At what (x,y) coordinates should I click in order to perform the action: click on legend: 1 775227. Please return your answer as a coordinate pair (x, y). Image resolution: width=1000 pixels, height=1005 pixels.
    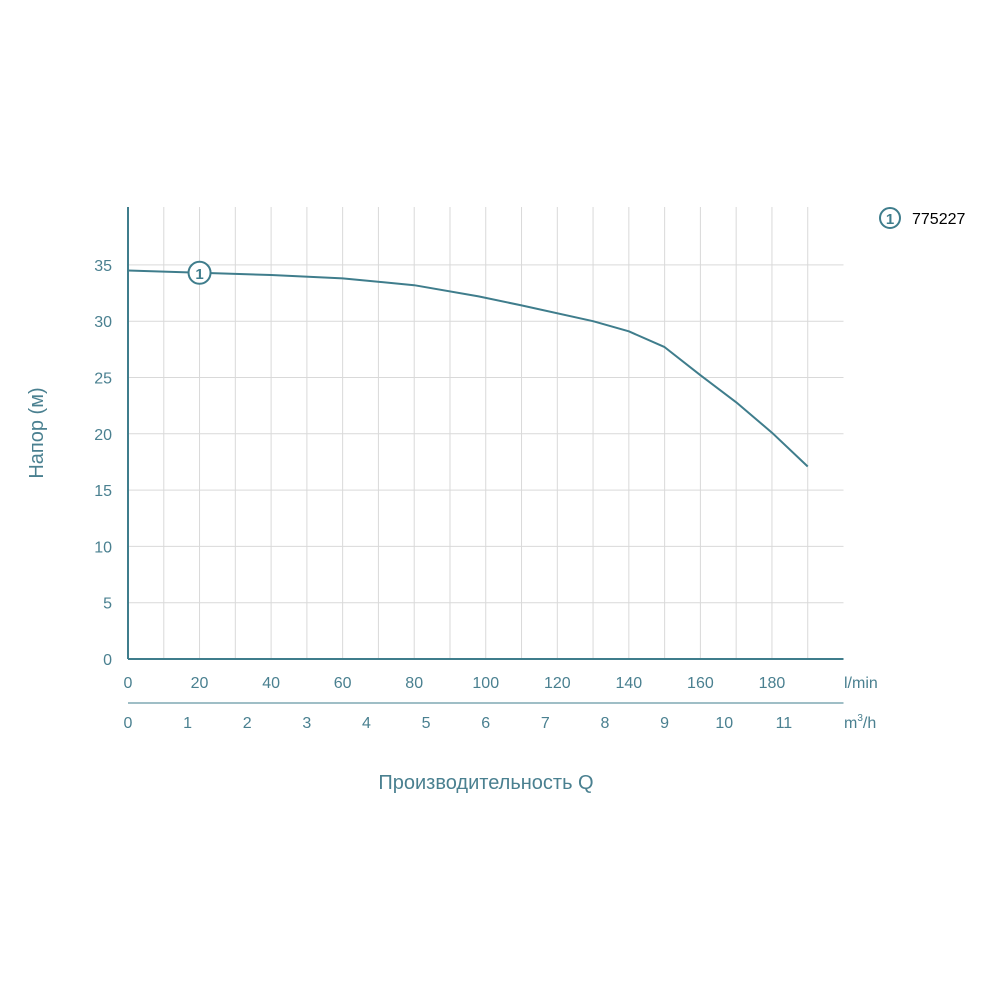
    Looking at the image, I should click on (922, 218).